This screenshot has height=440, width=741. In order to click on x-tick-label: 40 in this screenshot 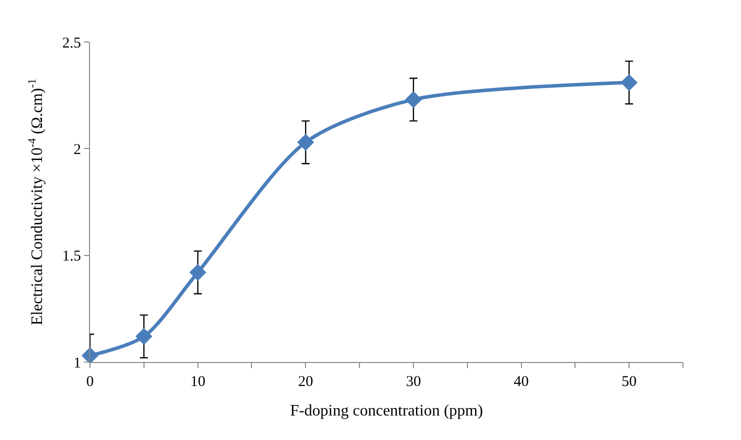, I will do `click(521, 382)`.